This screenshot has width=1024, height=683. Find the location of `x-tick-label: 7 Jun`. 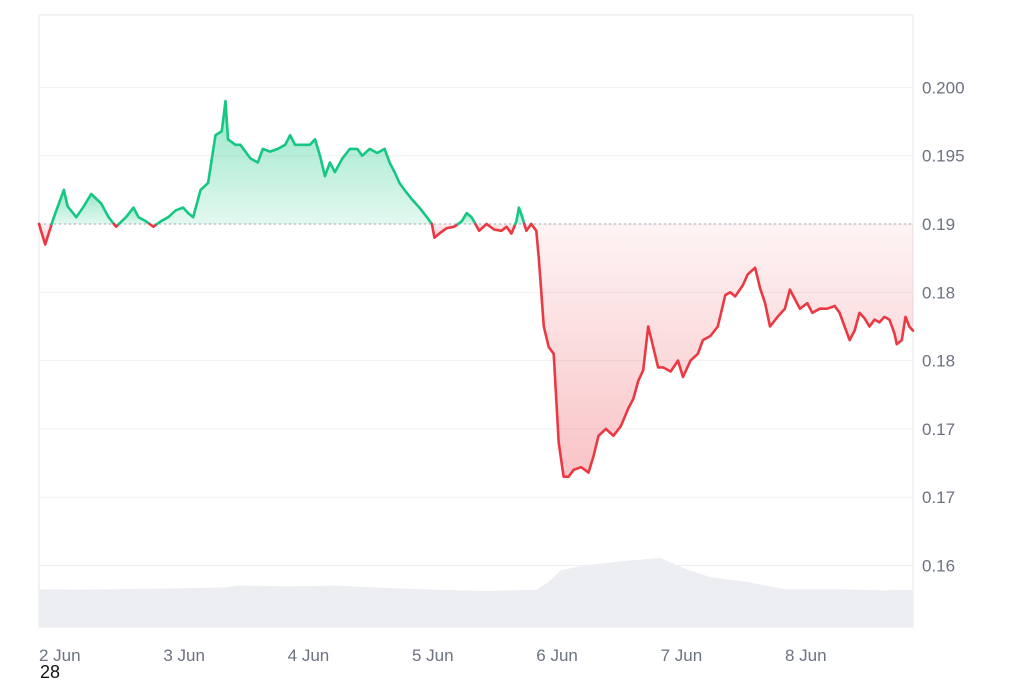

x-tick-label: 7 Jun is located at coordinates (682, 655).